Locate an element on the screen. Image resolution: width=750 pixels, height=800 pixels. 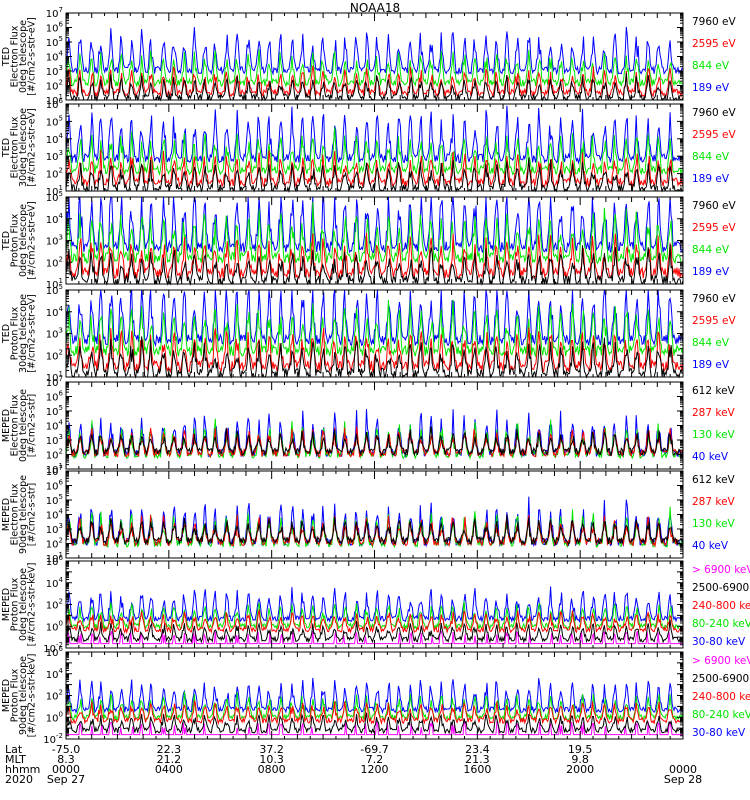
footer-lat-value: -75.0 is located at coordinates (66, 749).